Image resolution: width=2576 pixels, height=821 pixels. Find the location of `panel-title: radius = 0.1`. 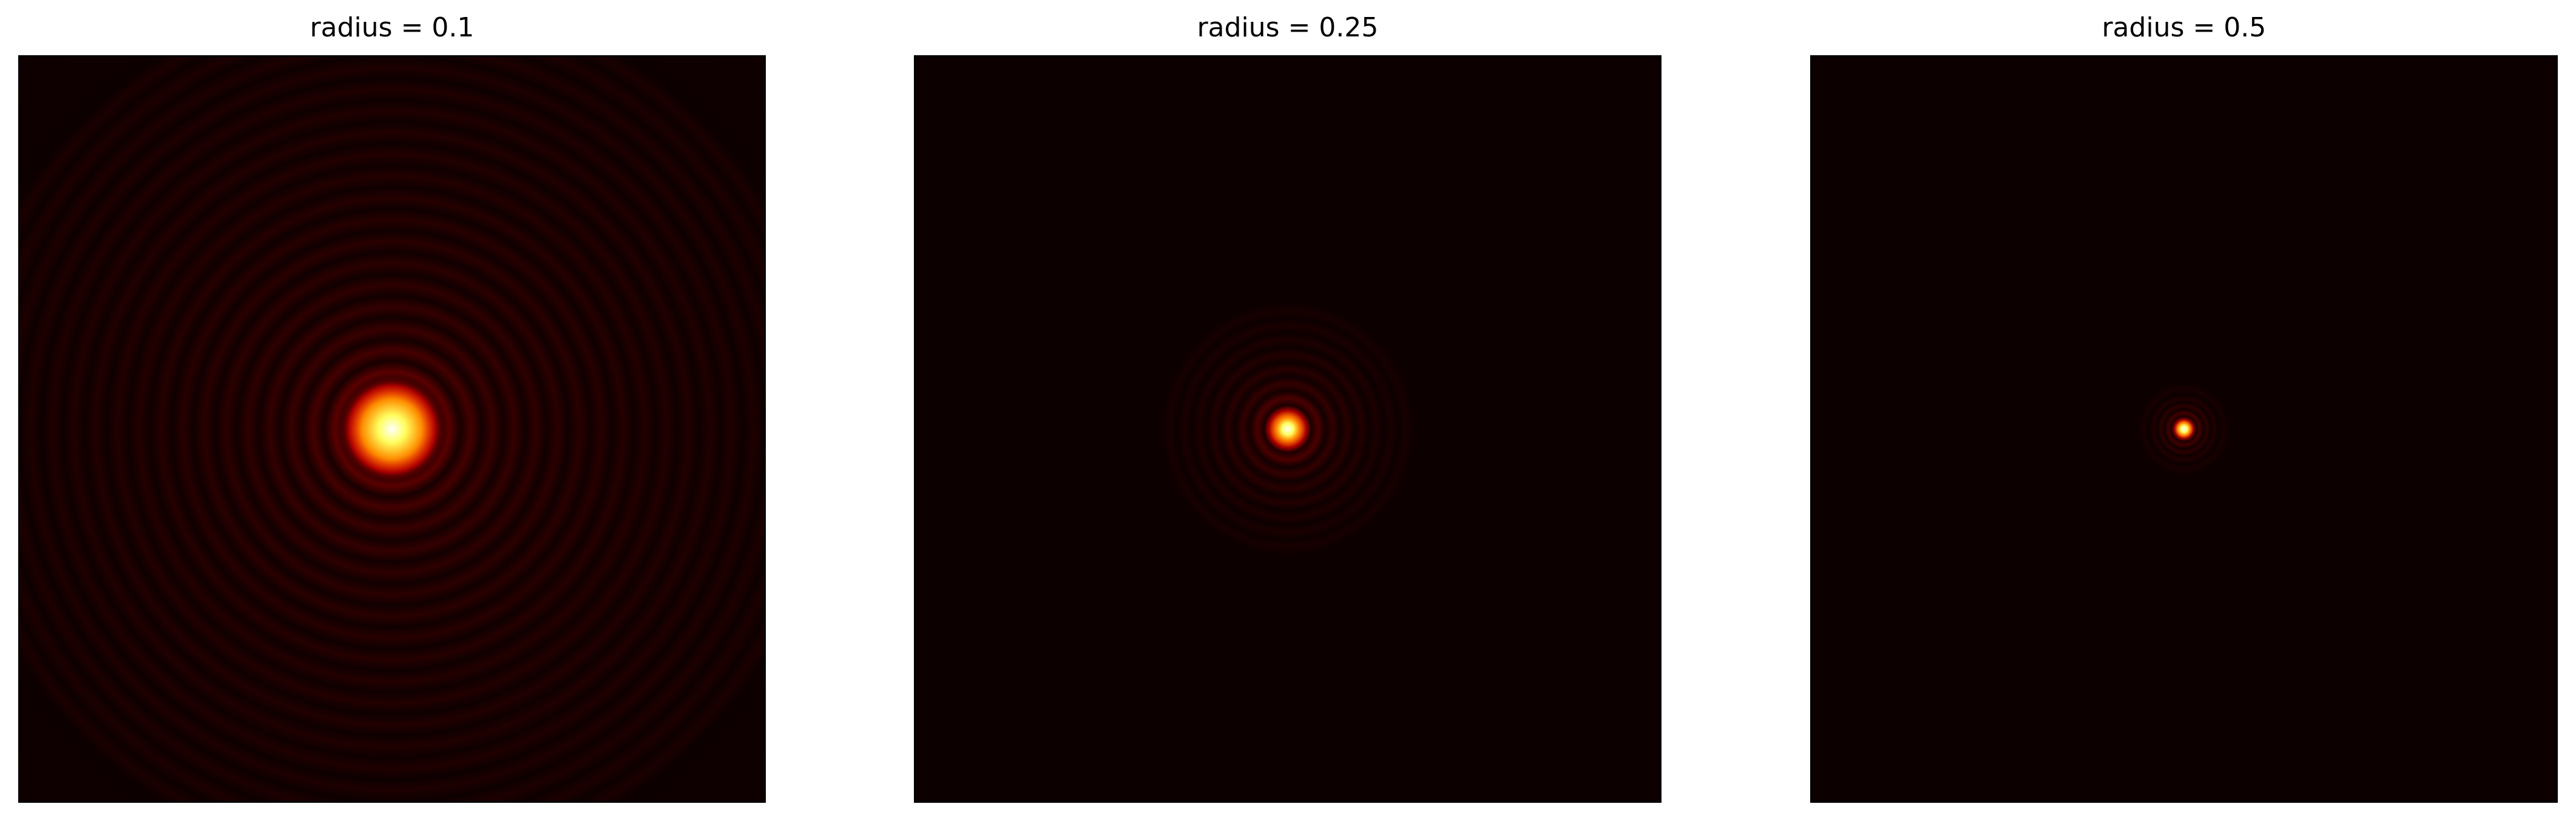

panel-title: radius = 0.1 is located at coordinates (392, 27).